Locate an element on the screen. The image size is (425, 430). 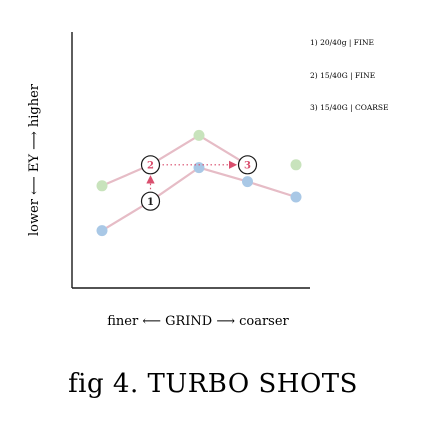
annotation-arrows is located at coordinates (192, 175).